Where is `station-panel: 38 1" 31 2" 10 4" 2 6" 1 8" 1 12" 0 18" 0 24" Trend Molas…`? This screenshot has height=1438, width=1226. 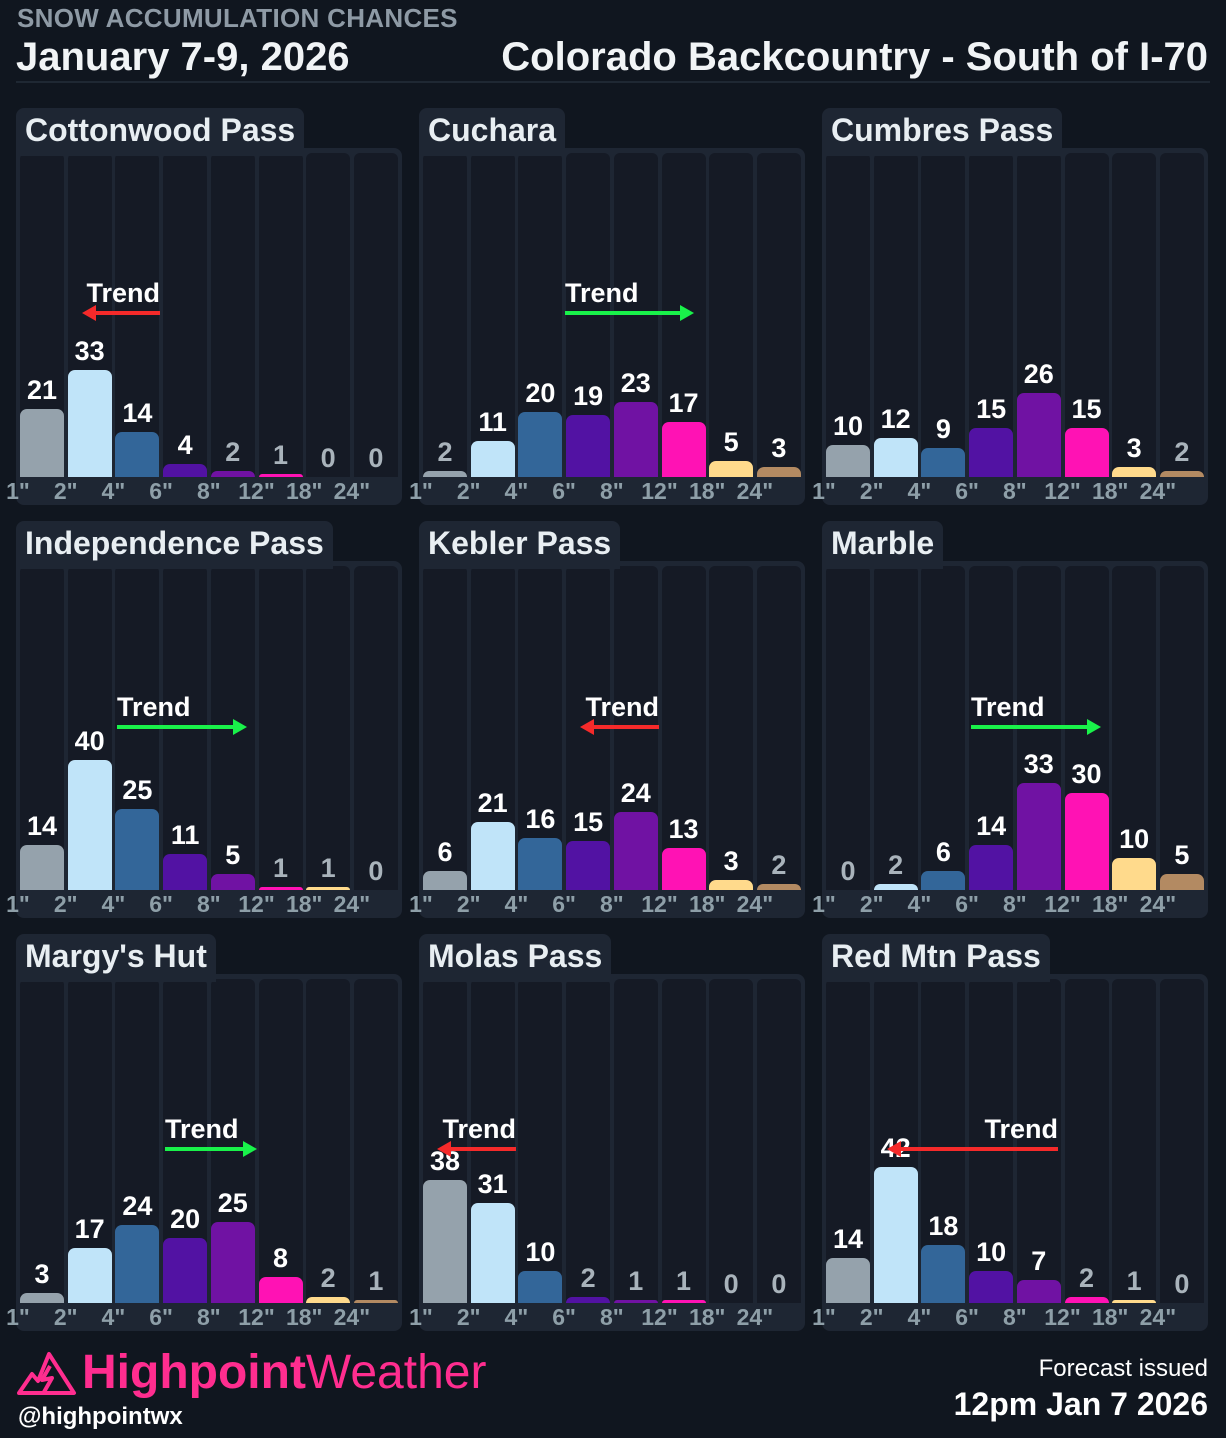
station-panel: 38 1" 31 2" 10 4" 2 6" 1 8" 1 12" 0 18" 0 24" Trend Molas… is located at coordinates (607, 1132).